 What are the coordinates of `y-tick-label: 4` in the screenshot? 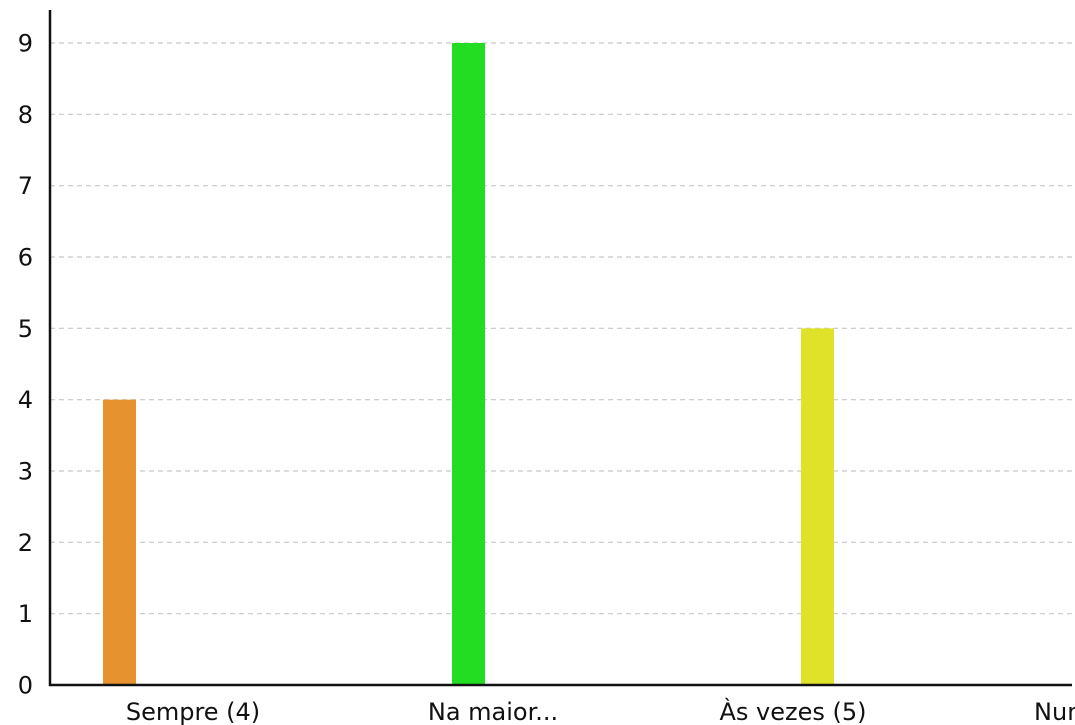 It's located at (25, 400).